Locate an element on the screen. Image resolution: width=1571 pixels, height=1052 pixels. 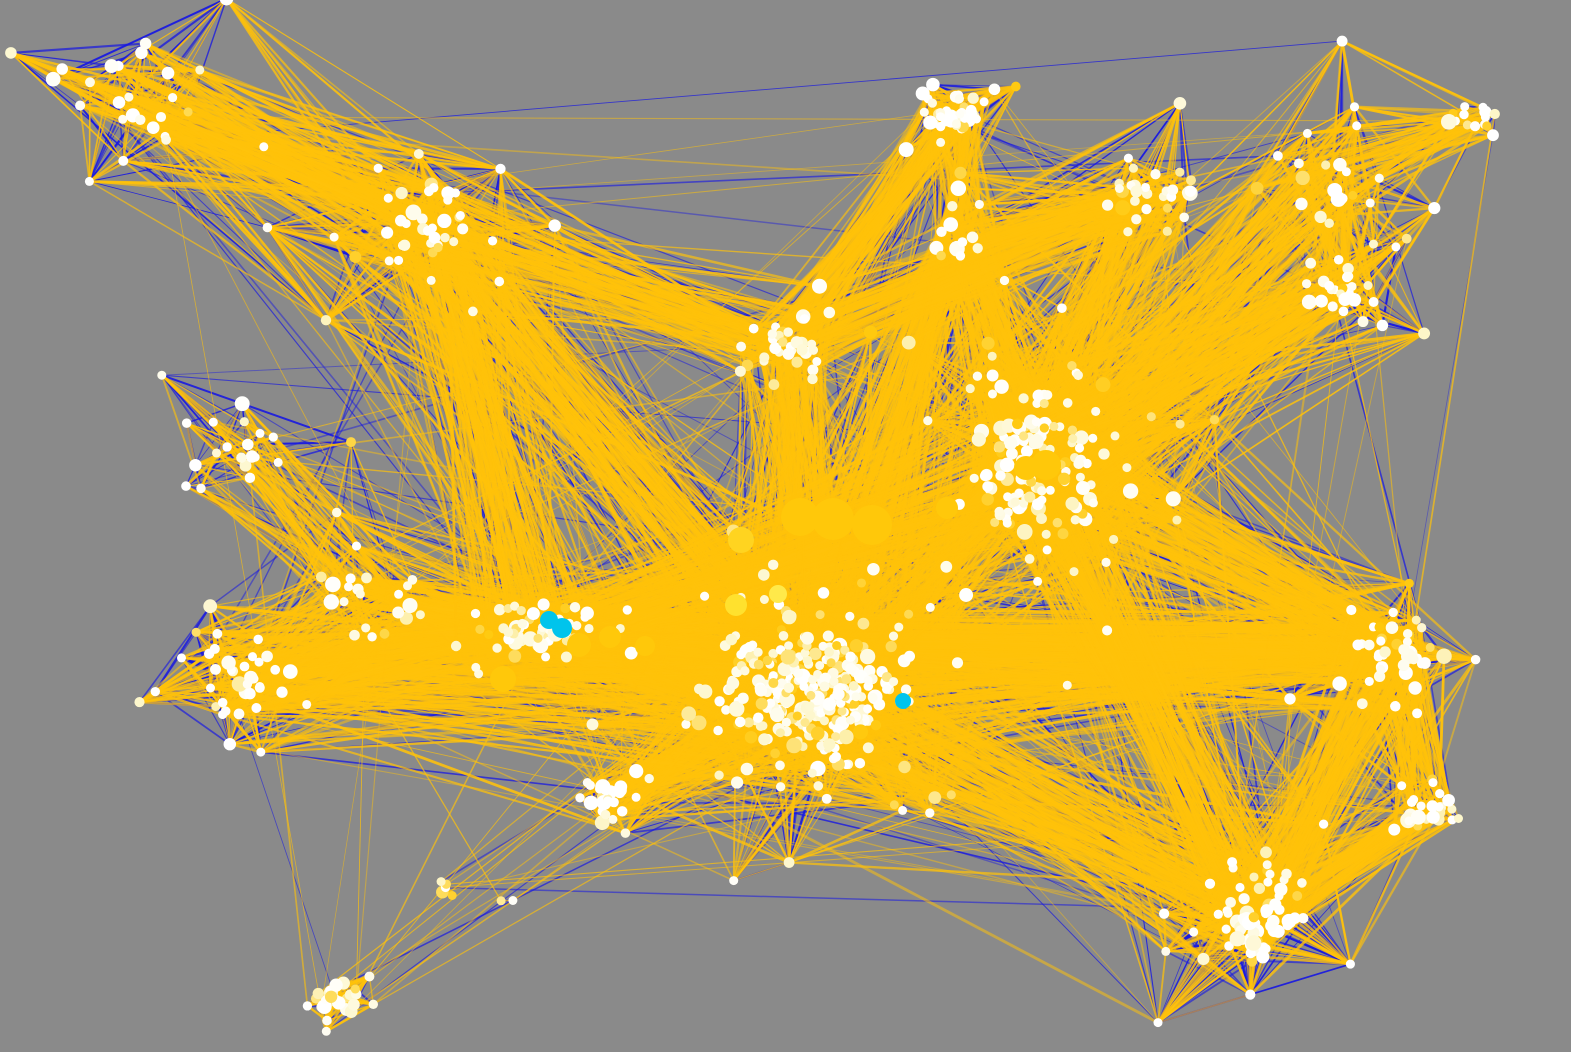
highlight-node-layer is located at coordinates (725, 660).